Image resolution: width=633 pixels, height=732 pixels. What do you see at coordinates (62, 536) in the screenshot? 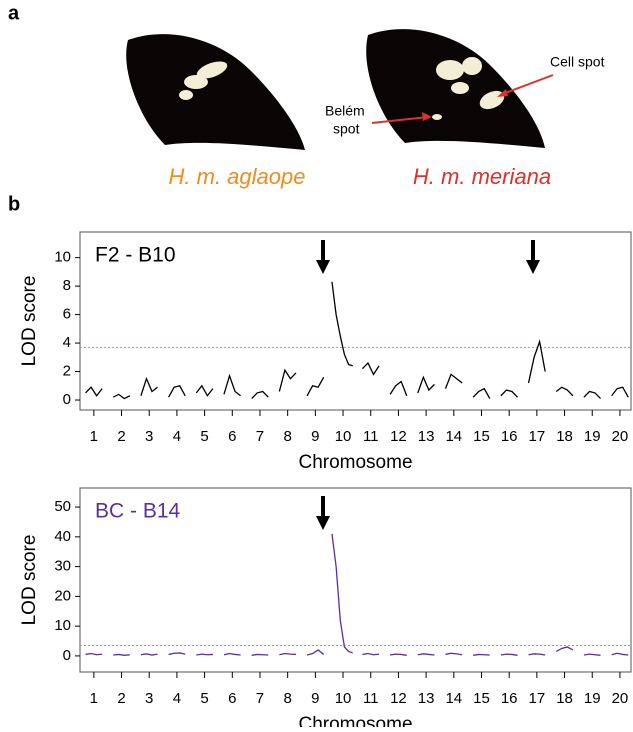
I see `y-tick-label: 40` at bounding box center [62, 536].